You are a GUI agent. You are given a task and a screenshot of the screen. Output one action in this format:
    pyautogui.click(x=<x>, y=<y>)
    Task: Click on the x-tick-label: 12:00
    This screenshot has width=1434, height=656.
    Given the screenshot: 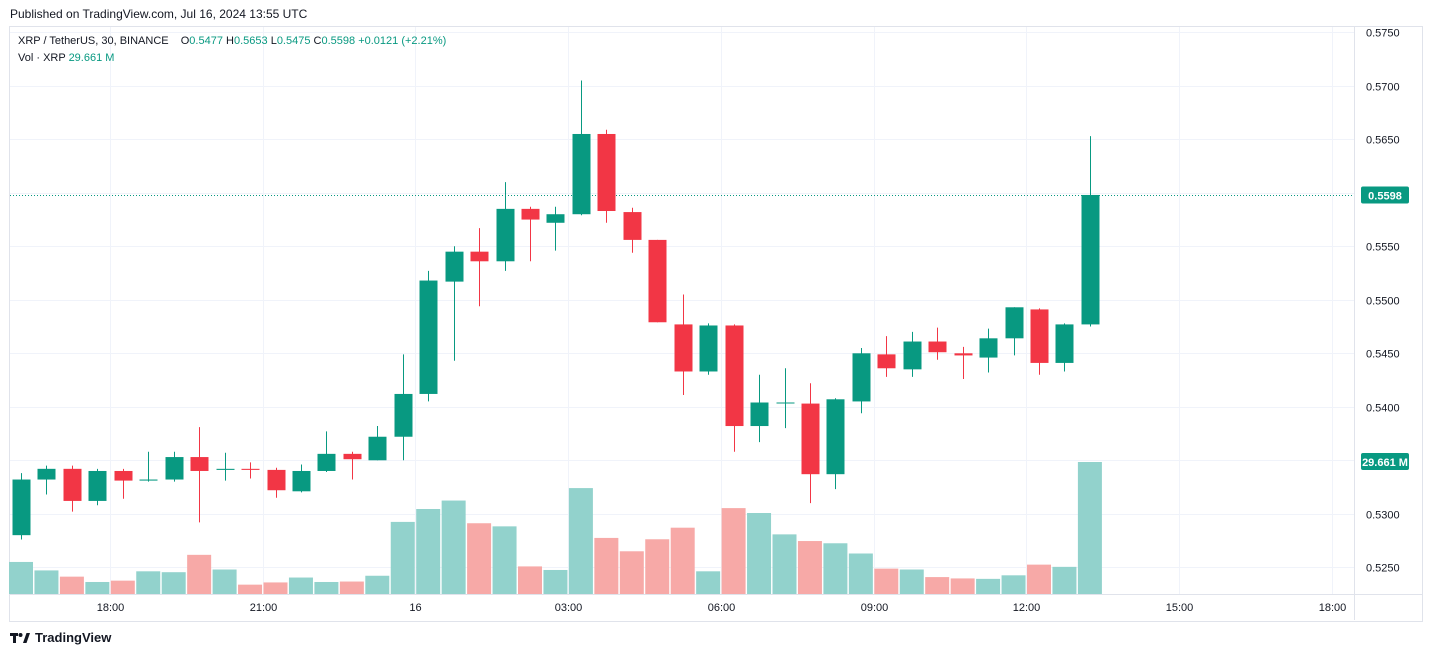 What is the action you would take?
    pyautogui.click(x=1027, y=608)
    